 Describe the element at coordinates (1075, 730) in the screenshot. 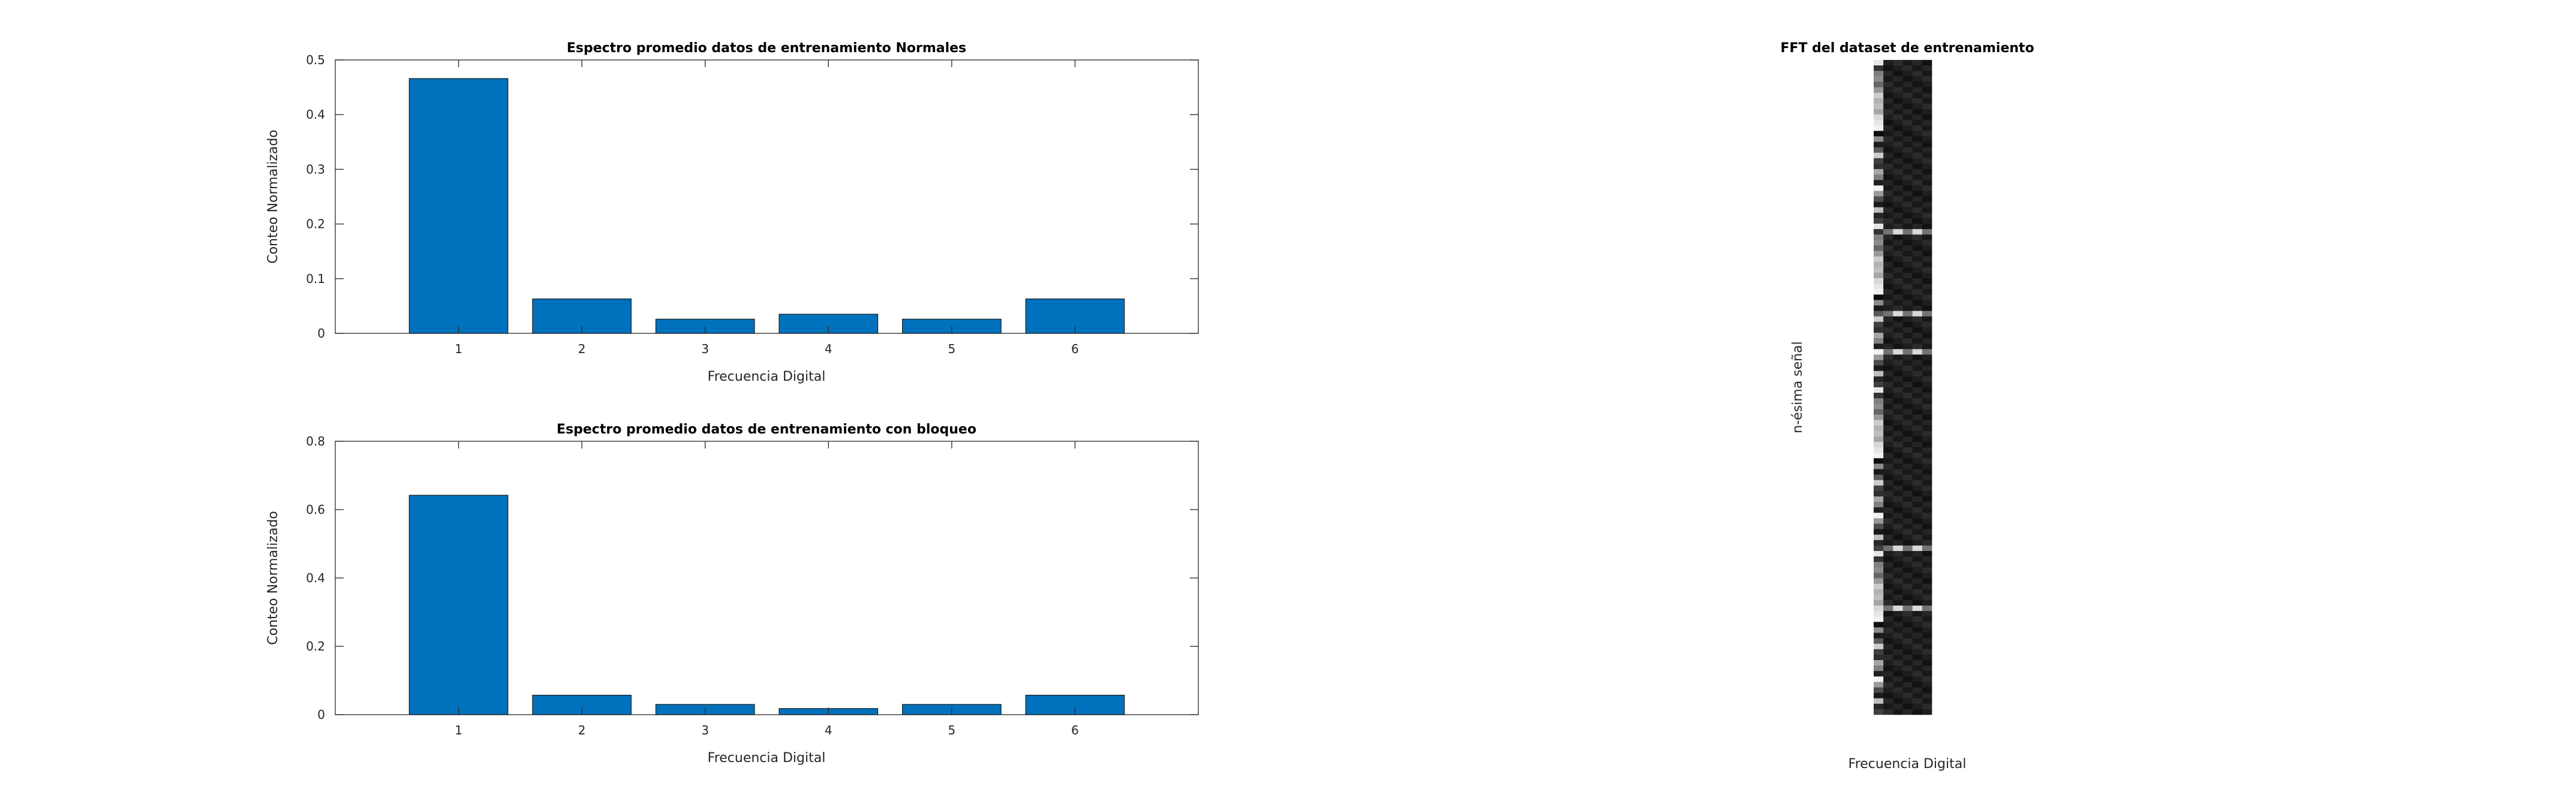

I see `x-tick-label: 6` at that location.